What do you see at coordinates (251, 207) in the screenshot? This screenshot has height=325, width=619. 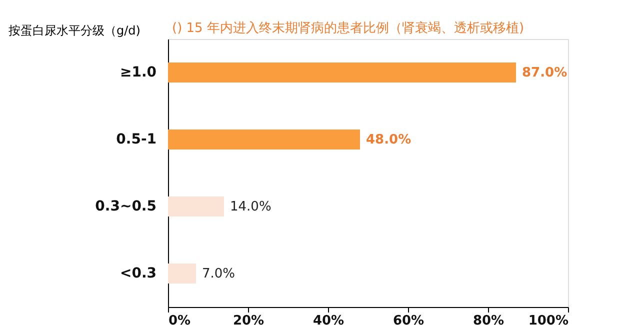 I see `data-label: 14.0%` at bounding box center [251, 207].